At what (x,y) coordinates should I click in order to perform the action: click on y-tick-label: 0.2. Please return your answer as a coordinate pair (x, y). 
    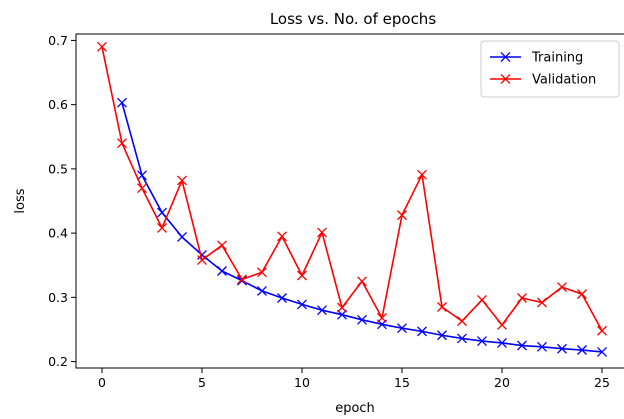
    Looking at the image, I should click on (58, 361).